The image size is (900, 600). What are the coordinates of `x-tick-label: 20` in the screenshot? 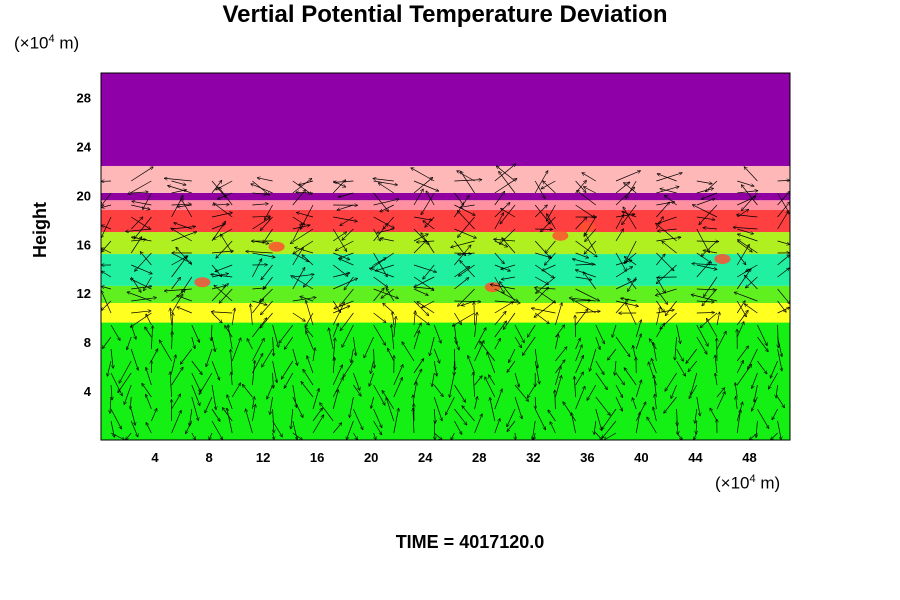 It's located at (371, 457).